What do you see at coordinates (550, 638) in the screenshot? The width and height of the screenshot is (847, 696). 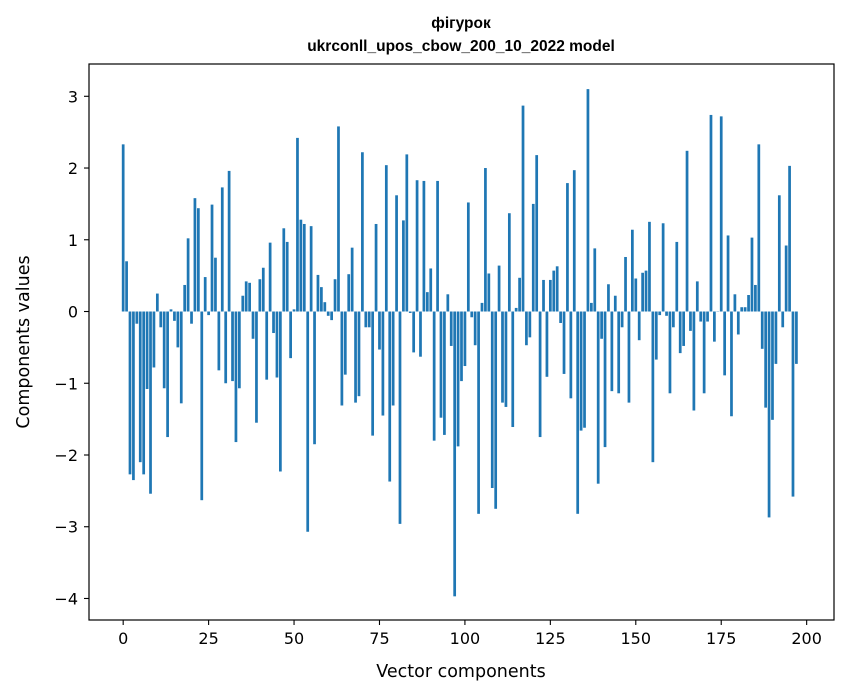 I see `x-tick-label: 125` at bounding box center [550, 638].